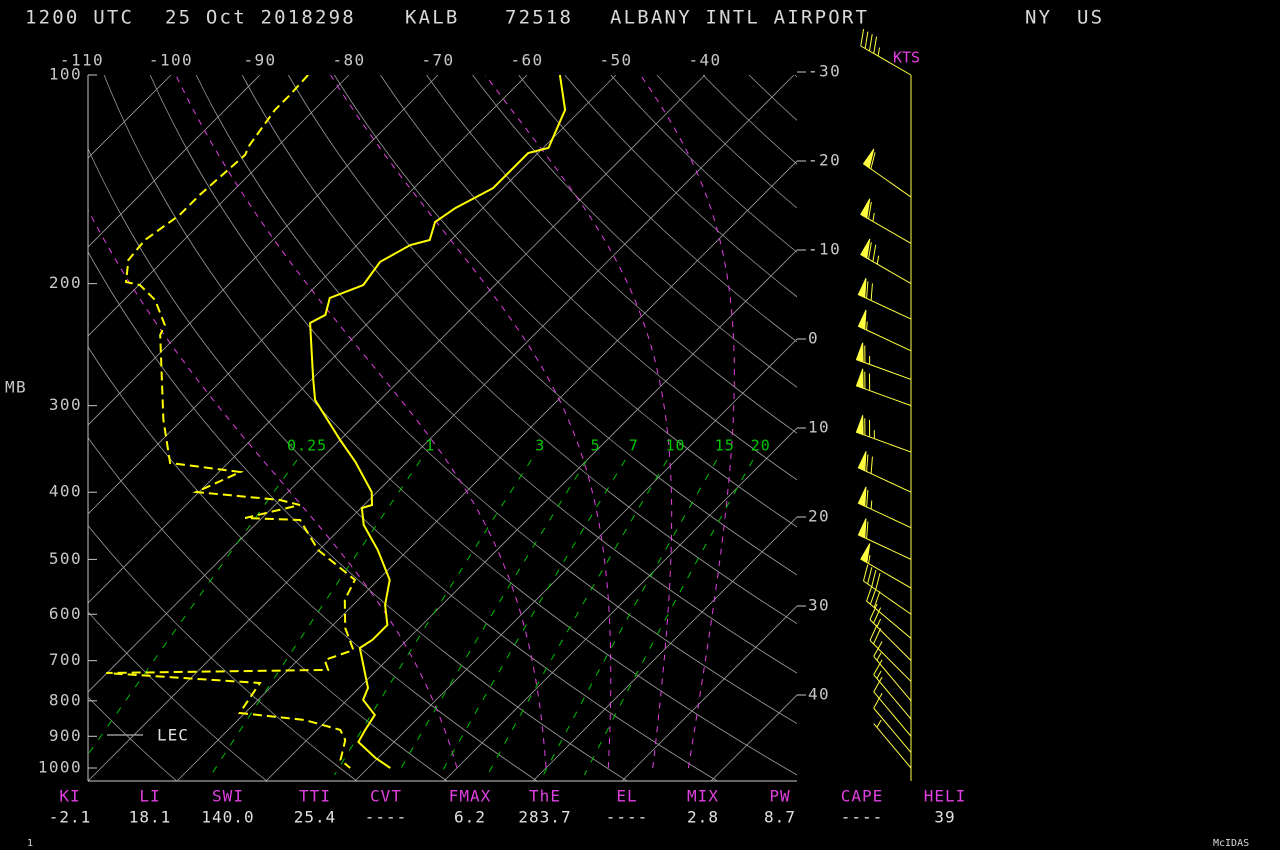 This screenshot has height=850, width=1280. What do you see at coordinates (348, 60) in the screenshot?
I see `top-temp-label: -80` at bounding box center [348, 60].